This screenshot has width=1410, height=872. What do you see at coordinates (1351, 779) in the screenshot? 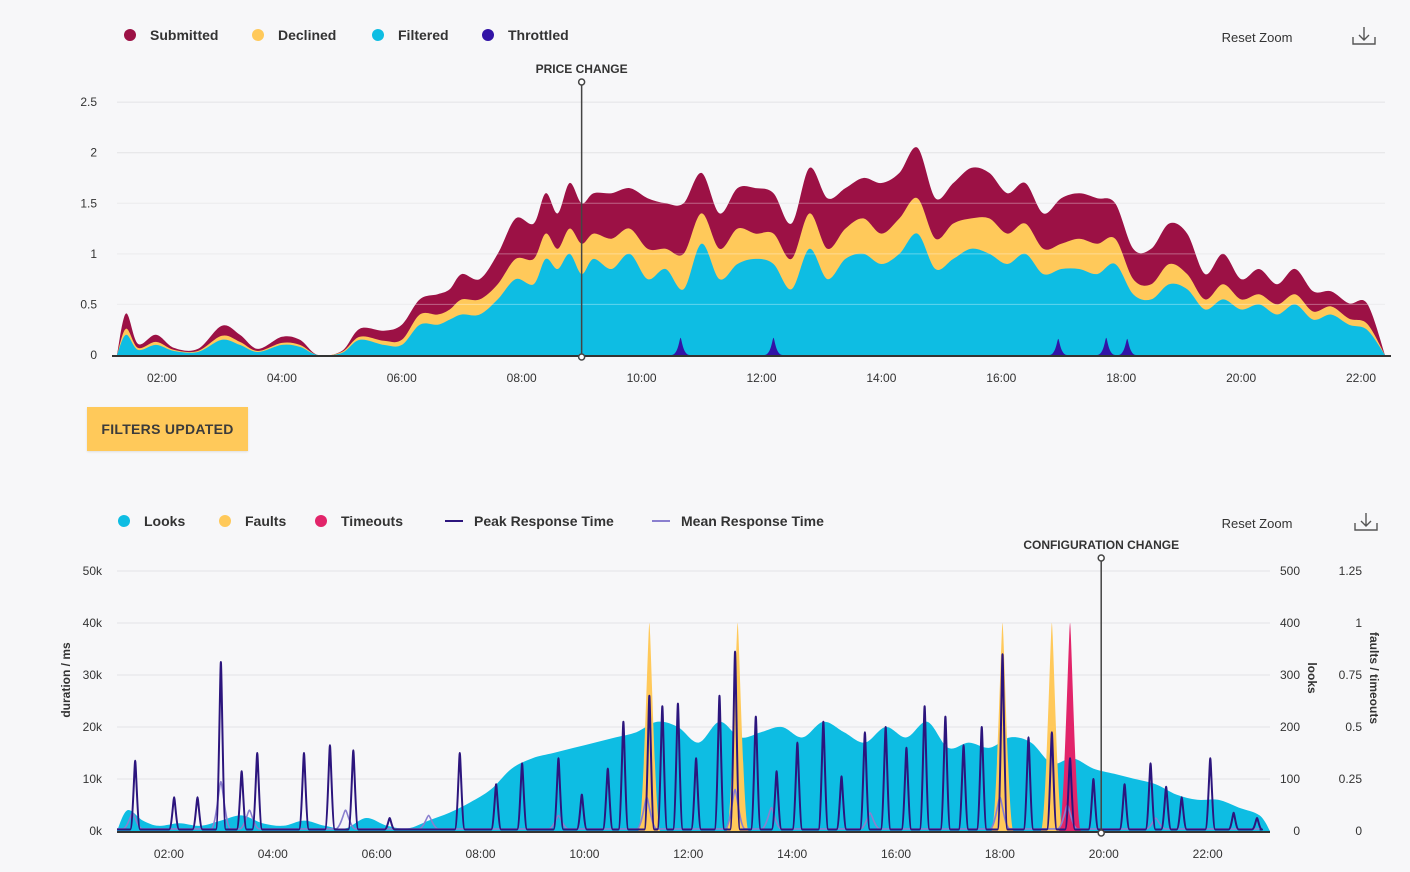
I see `y-tick-label-faults: 0.25` at bounding box center [1351, 779].